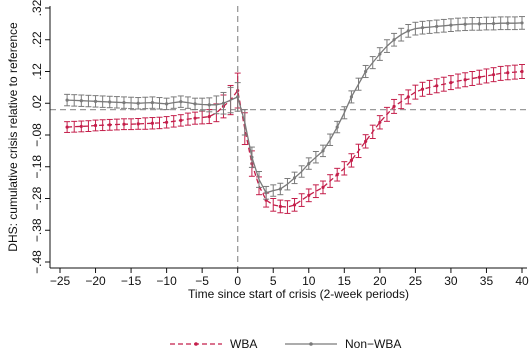 The width and height of the screenshot is (531, 358). I want to click on legend-label-non-wba: Non−WBA, so click(373, 344).